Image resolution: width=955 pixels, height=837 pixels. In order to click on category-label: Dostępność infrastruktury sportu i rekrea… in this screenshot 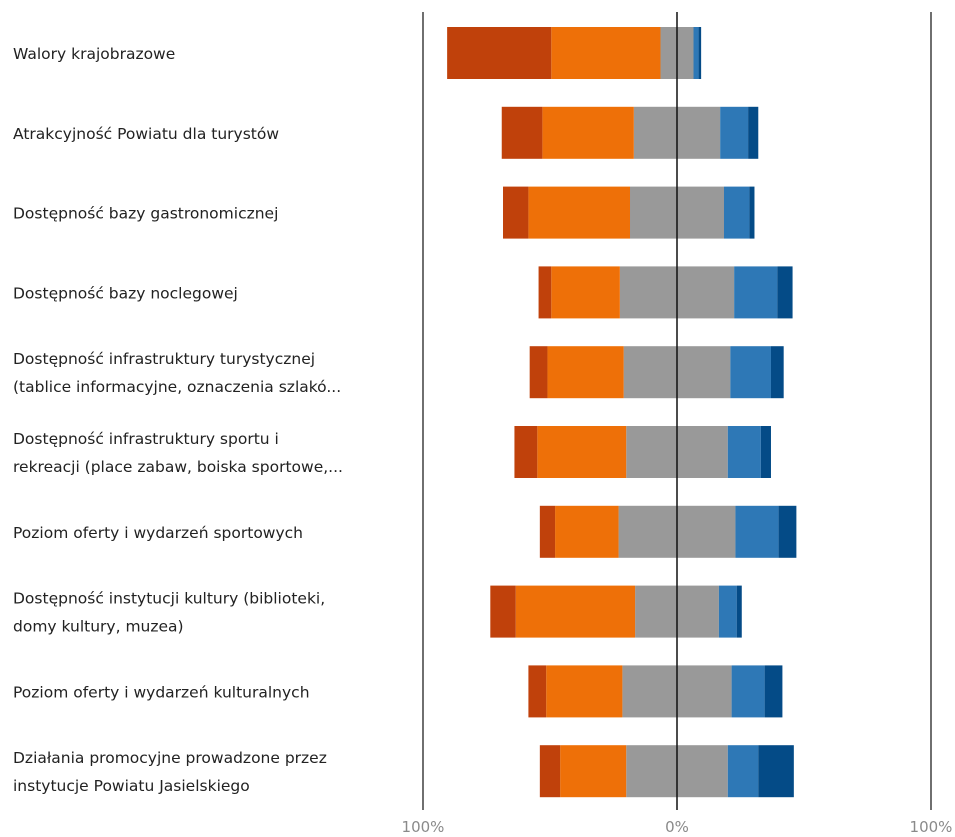, I will do `click(178, 453)`.